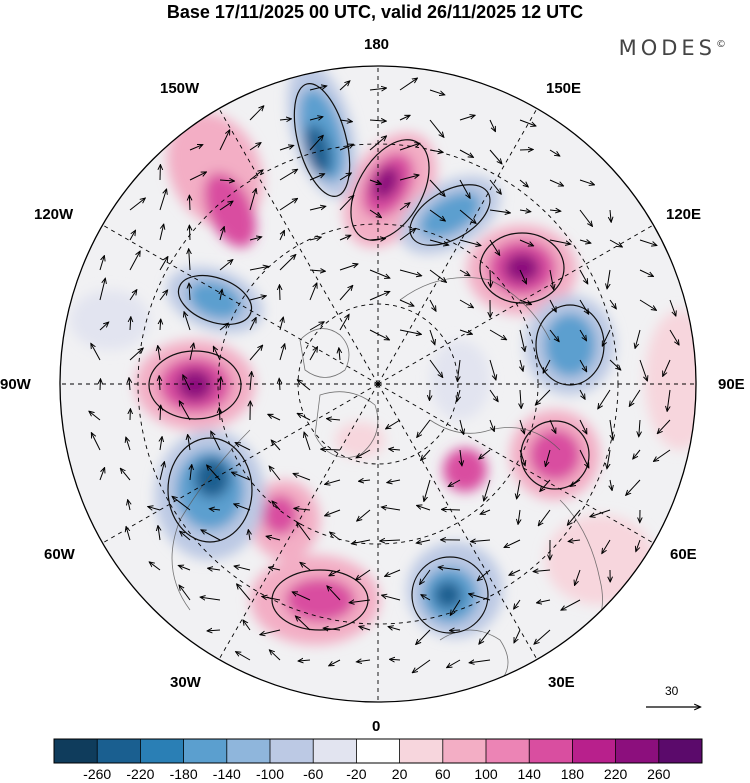 This screenshot has height=783, width=750. What do you see at coordinates (59, 554) in the screenshot?
I see `lon-label-60w: 60W` at bounding box center [59, 554].